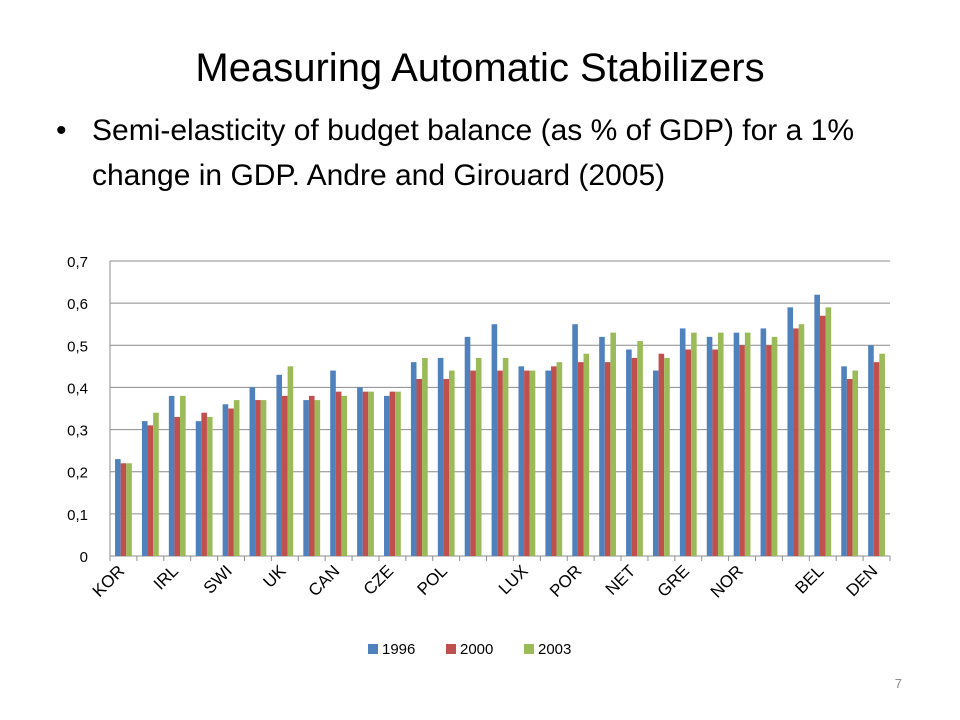 The image size is (960, 720). I want to click on page-number: 7, so click(898, 683).